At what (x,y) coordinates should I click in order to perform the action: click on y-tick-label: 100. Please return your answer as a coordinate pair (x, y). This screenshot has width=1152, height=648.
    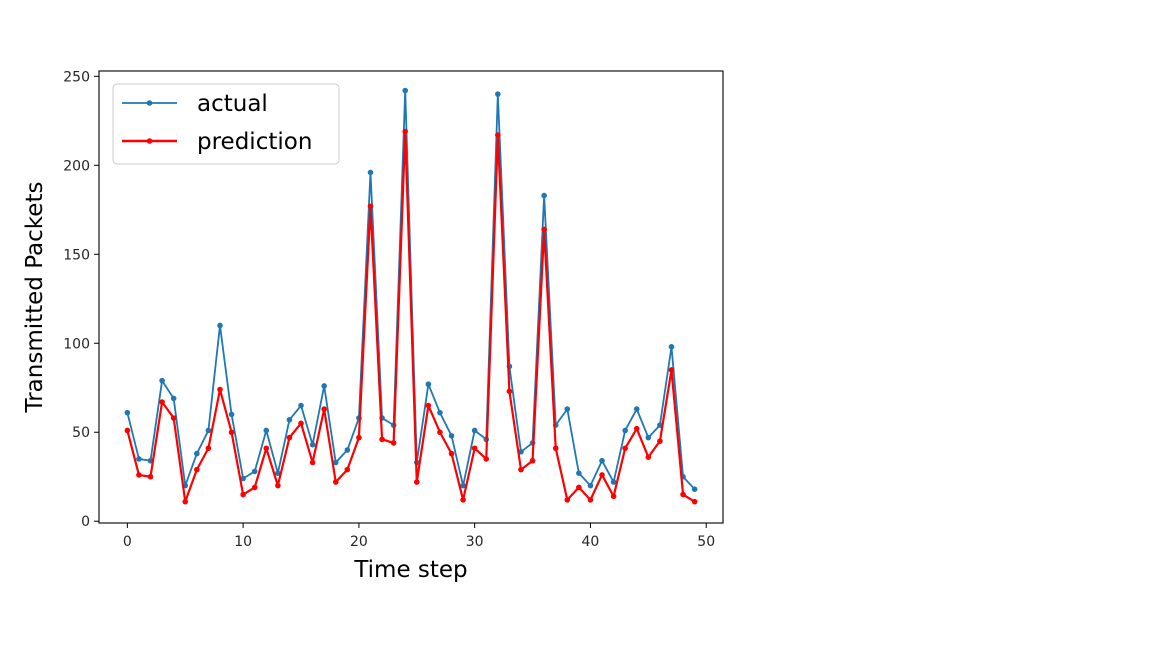
    Looking at the image, I should click on (76, 344).